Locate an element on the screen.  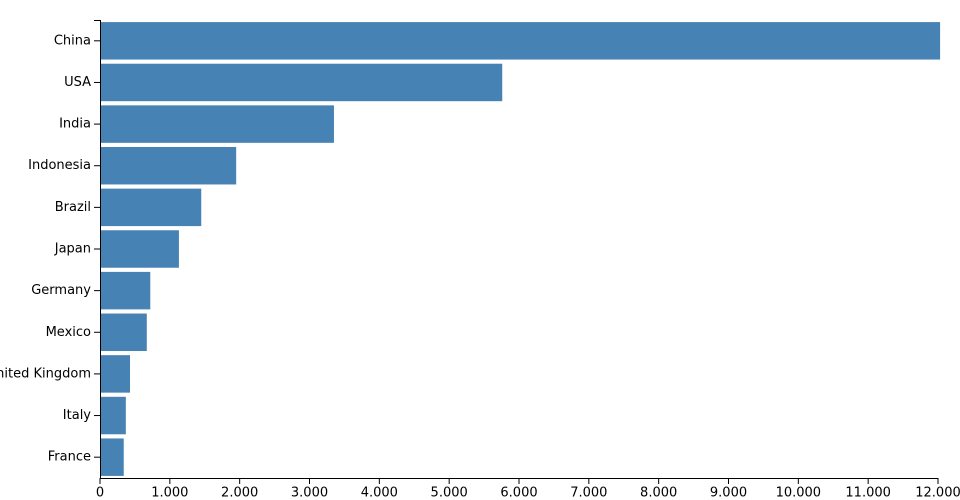
y-tick-label: Brazil is located at coordinates (73, 207).